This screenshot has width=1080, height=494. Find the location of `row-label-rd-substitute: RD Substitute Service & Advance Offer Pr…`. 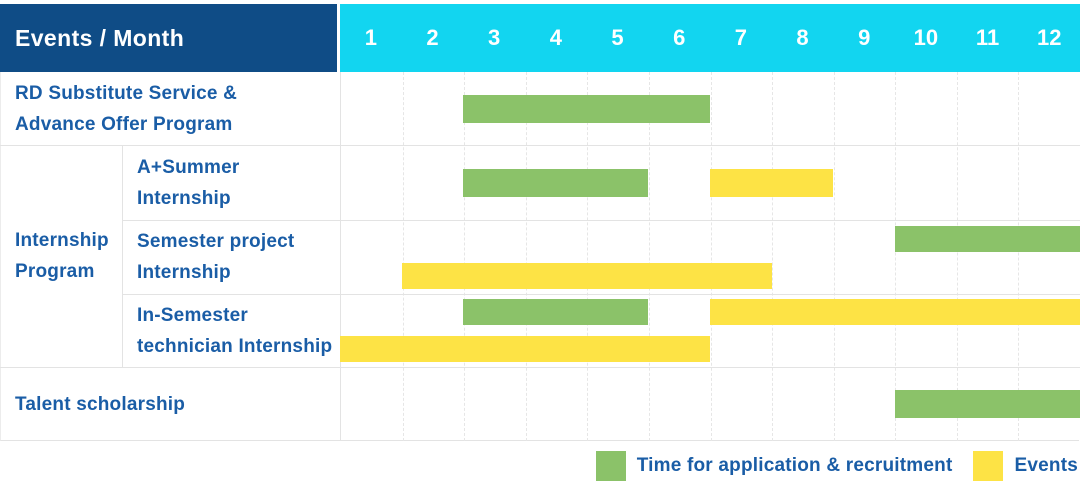

row-label-rd-substitute: RD Substitute Service & Advance Offer Pr… is located at coordinates (126, 108).